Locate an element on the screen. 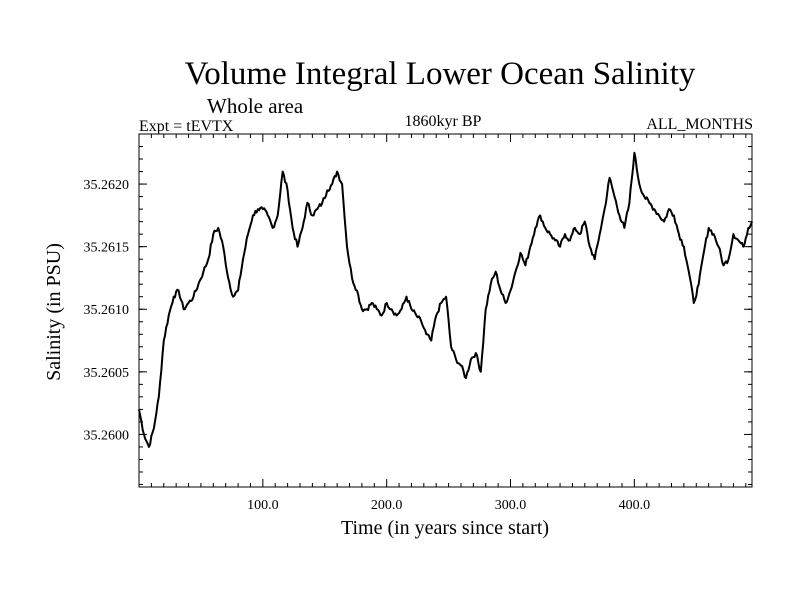 This screenshot has height=600, width=800. period-label: 1860kyr BP is located at coordinates (443, 121).